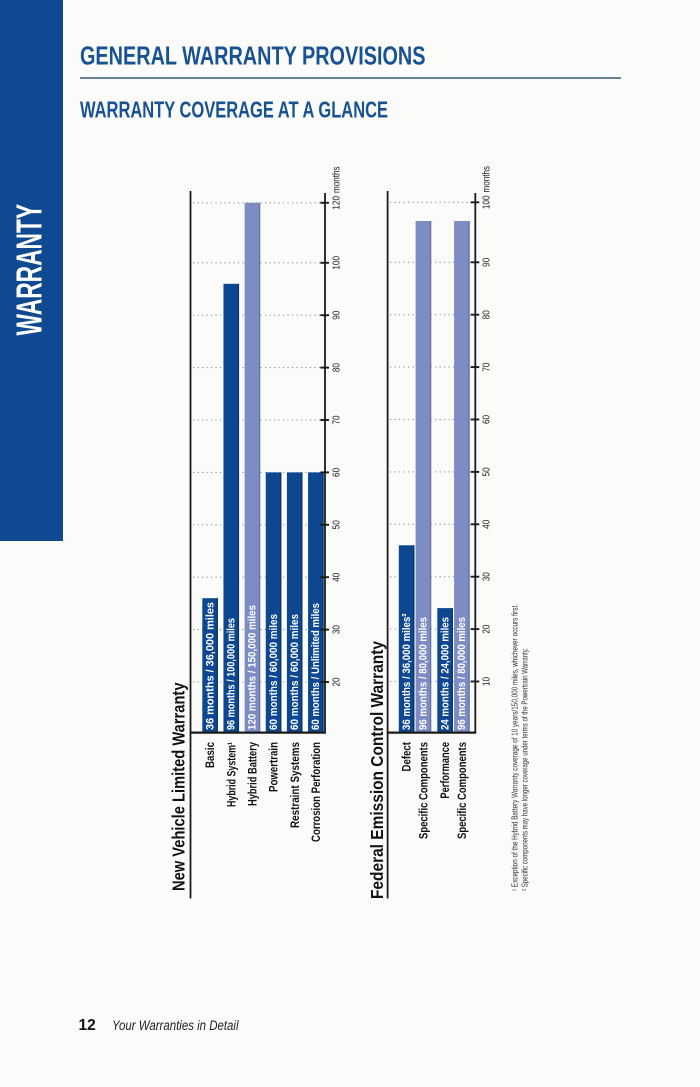 The width and height of the screenshot is (700, 1087). I want to click on svg-text: Hybrid System¹, so click(232, 774).